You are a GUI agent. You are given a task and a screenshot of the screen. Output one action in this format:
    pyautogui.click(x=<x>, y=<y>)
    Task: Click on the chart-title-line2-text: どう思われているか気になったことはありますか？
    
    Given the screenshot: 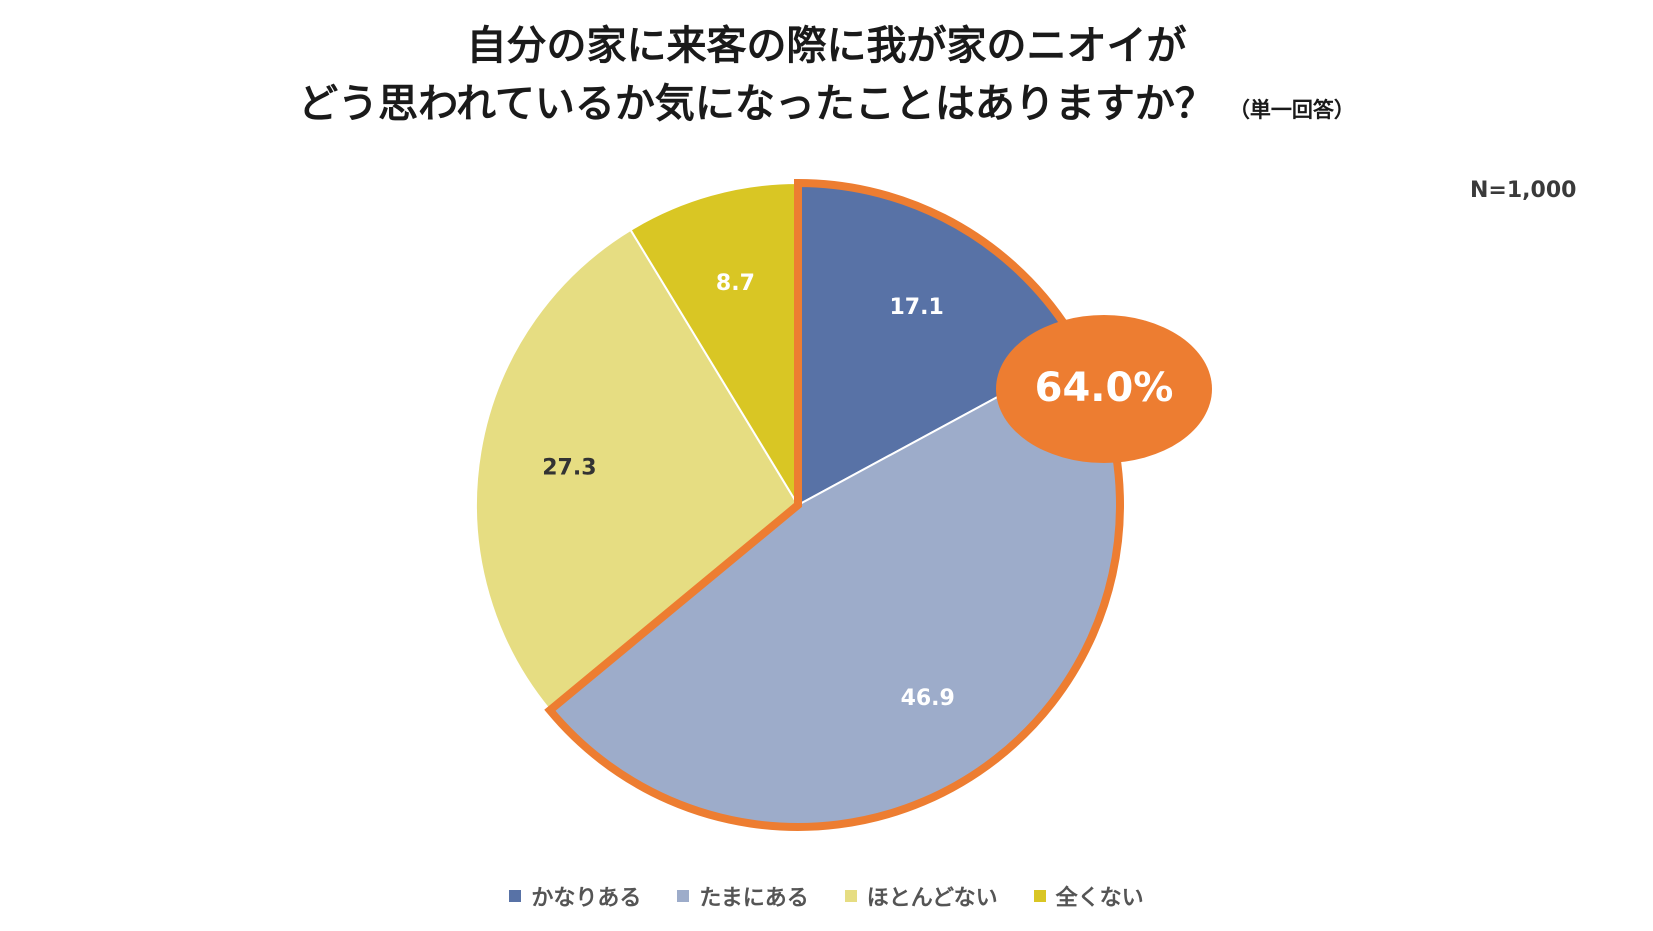 What is the action you would take?
    pyautogui.click(x=756, y=104)
    